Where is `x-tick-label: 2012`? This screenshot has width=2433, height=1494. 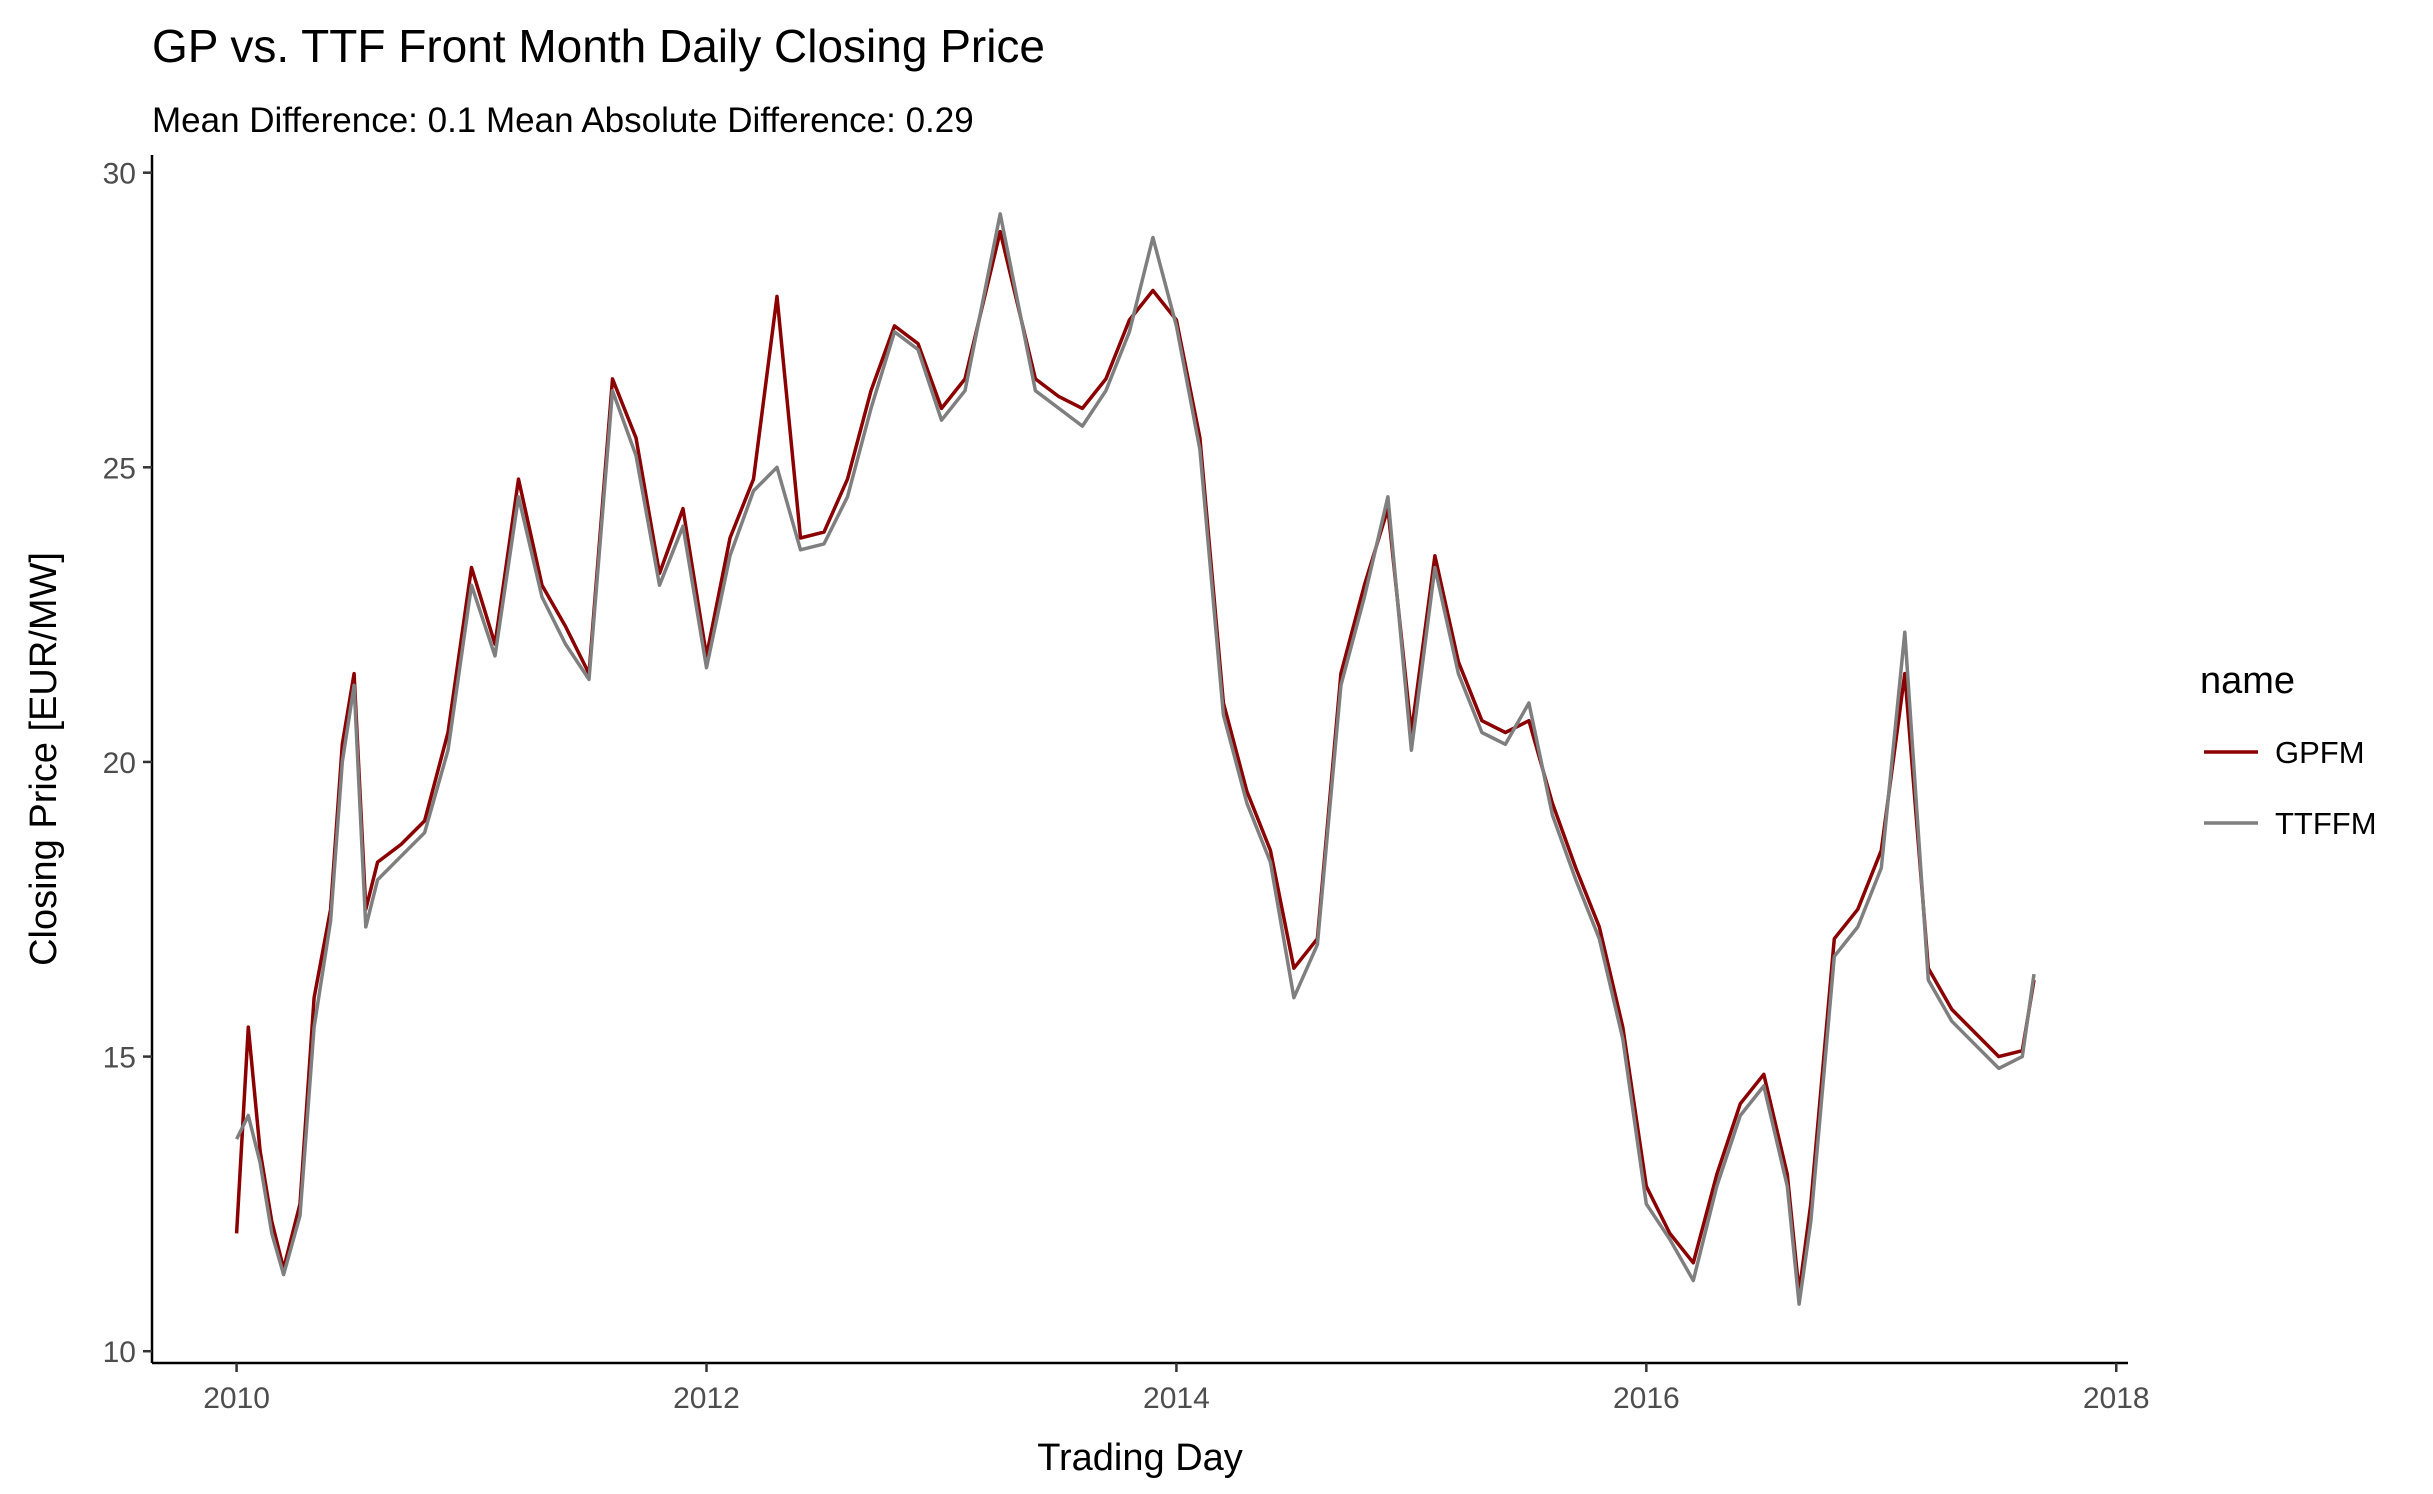 x-tick-label: 2012 is located at coordinates (706, 1398).